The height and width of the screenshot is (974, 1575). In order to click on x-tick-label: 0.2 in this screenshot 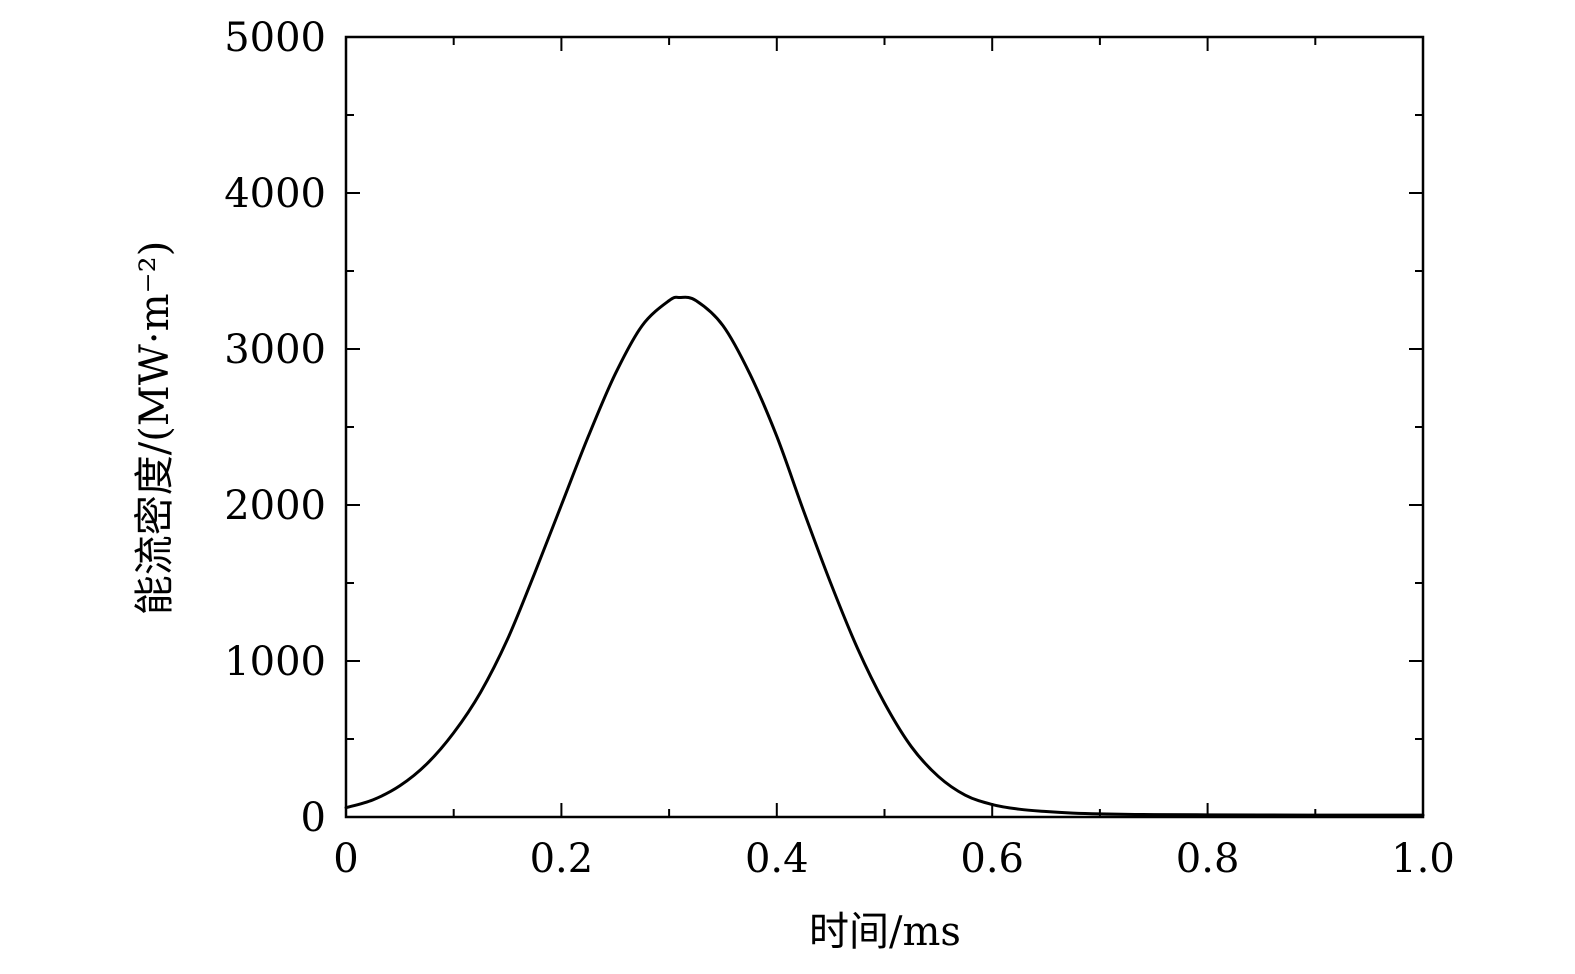, I will do `click(562, 859)`.